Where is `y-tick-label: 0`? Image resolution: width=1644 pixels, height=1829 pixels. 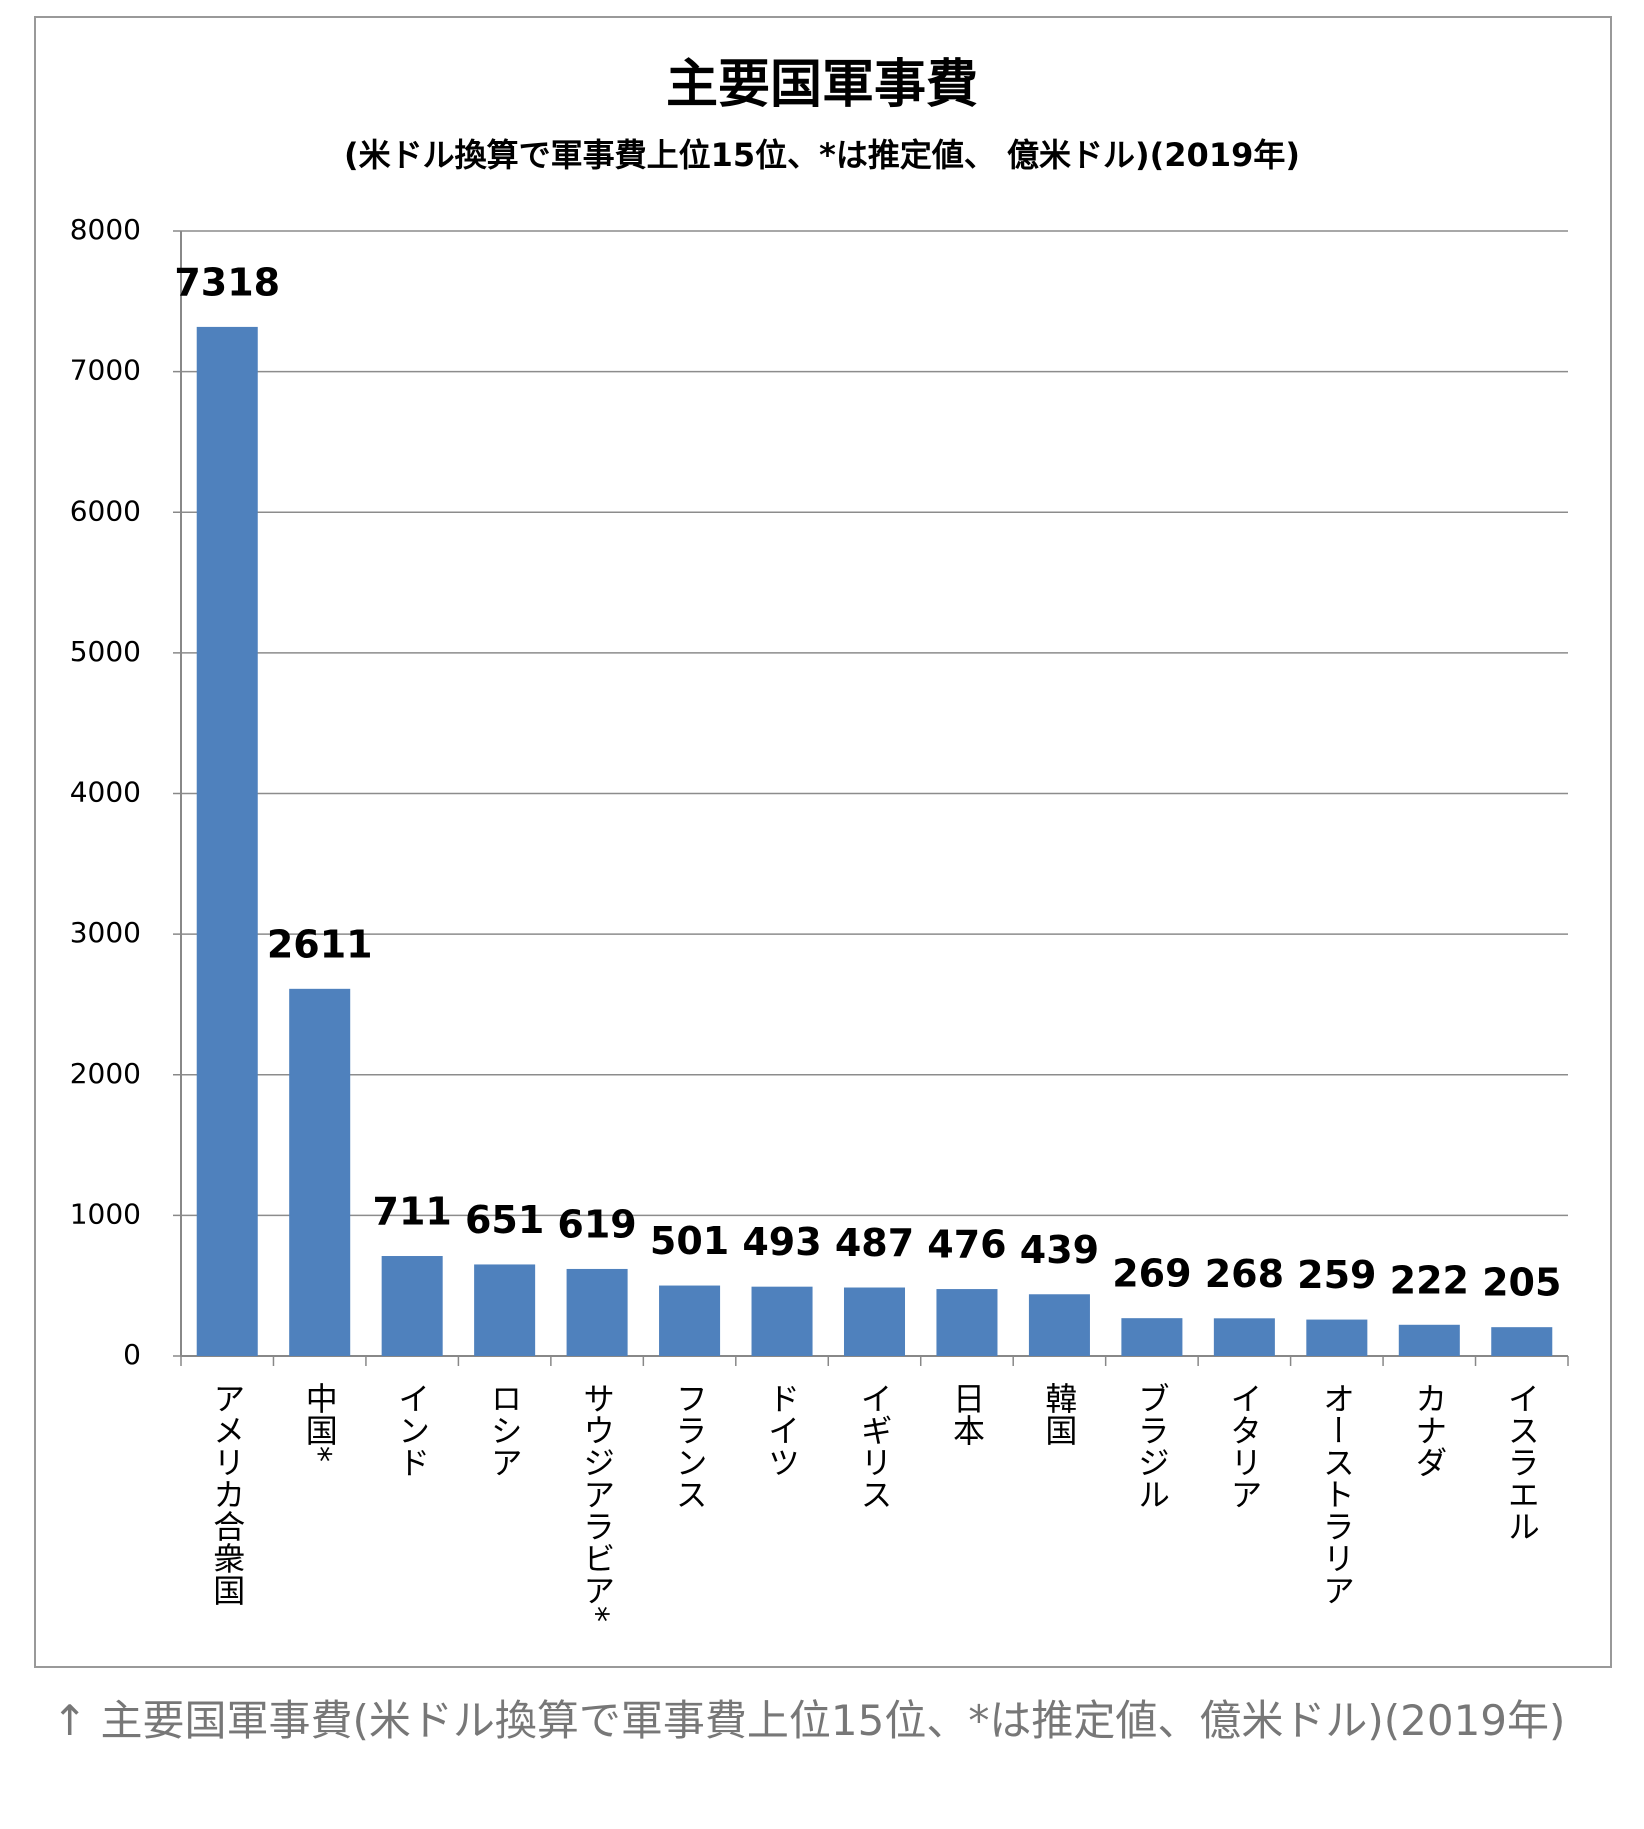
y-tick-label: 0 is located at coordinates (132, 1354).